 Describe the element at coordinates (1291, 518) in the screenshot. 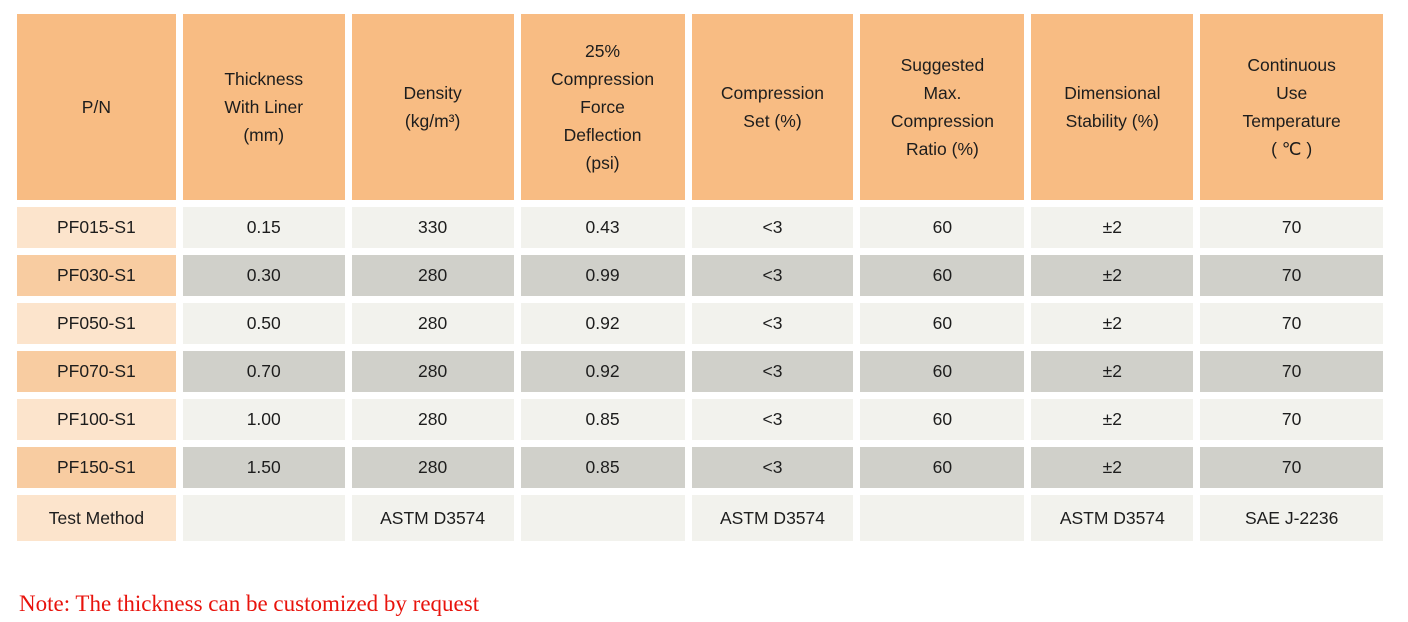

I see `value-cell: SAE J-2236` at that location.